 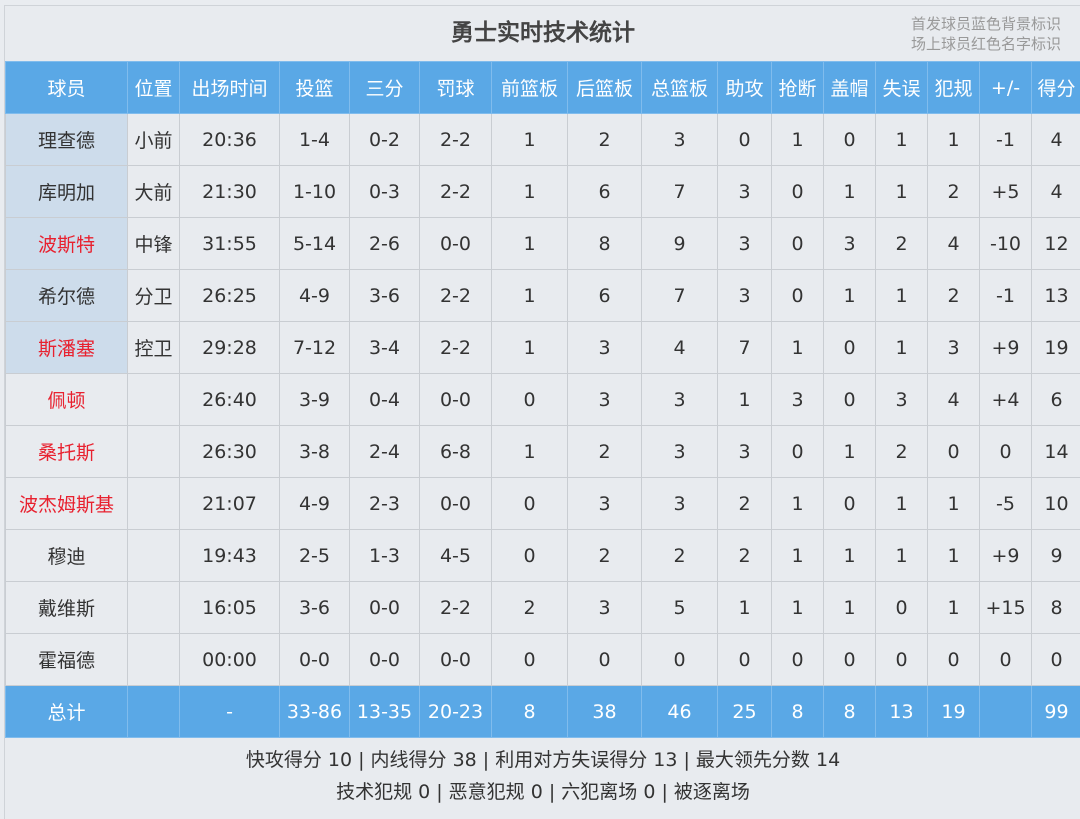 What do you see at coordinates (1056, 296) in the screenshot?
I see `stat-cell: 13` at bounding box center [1056, 296].